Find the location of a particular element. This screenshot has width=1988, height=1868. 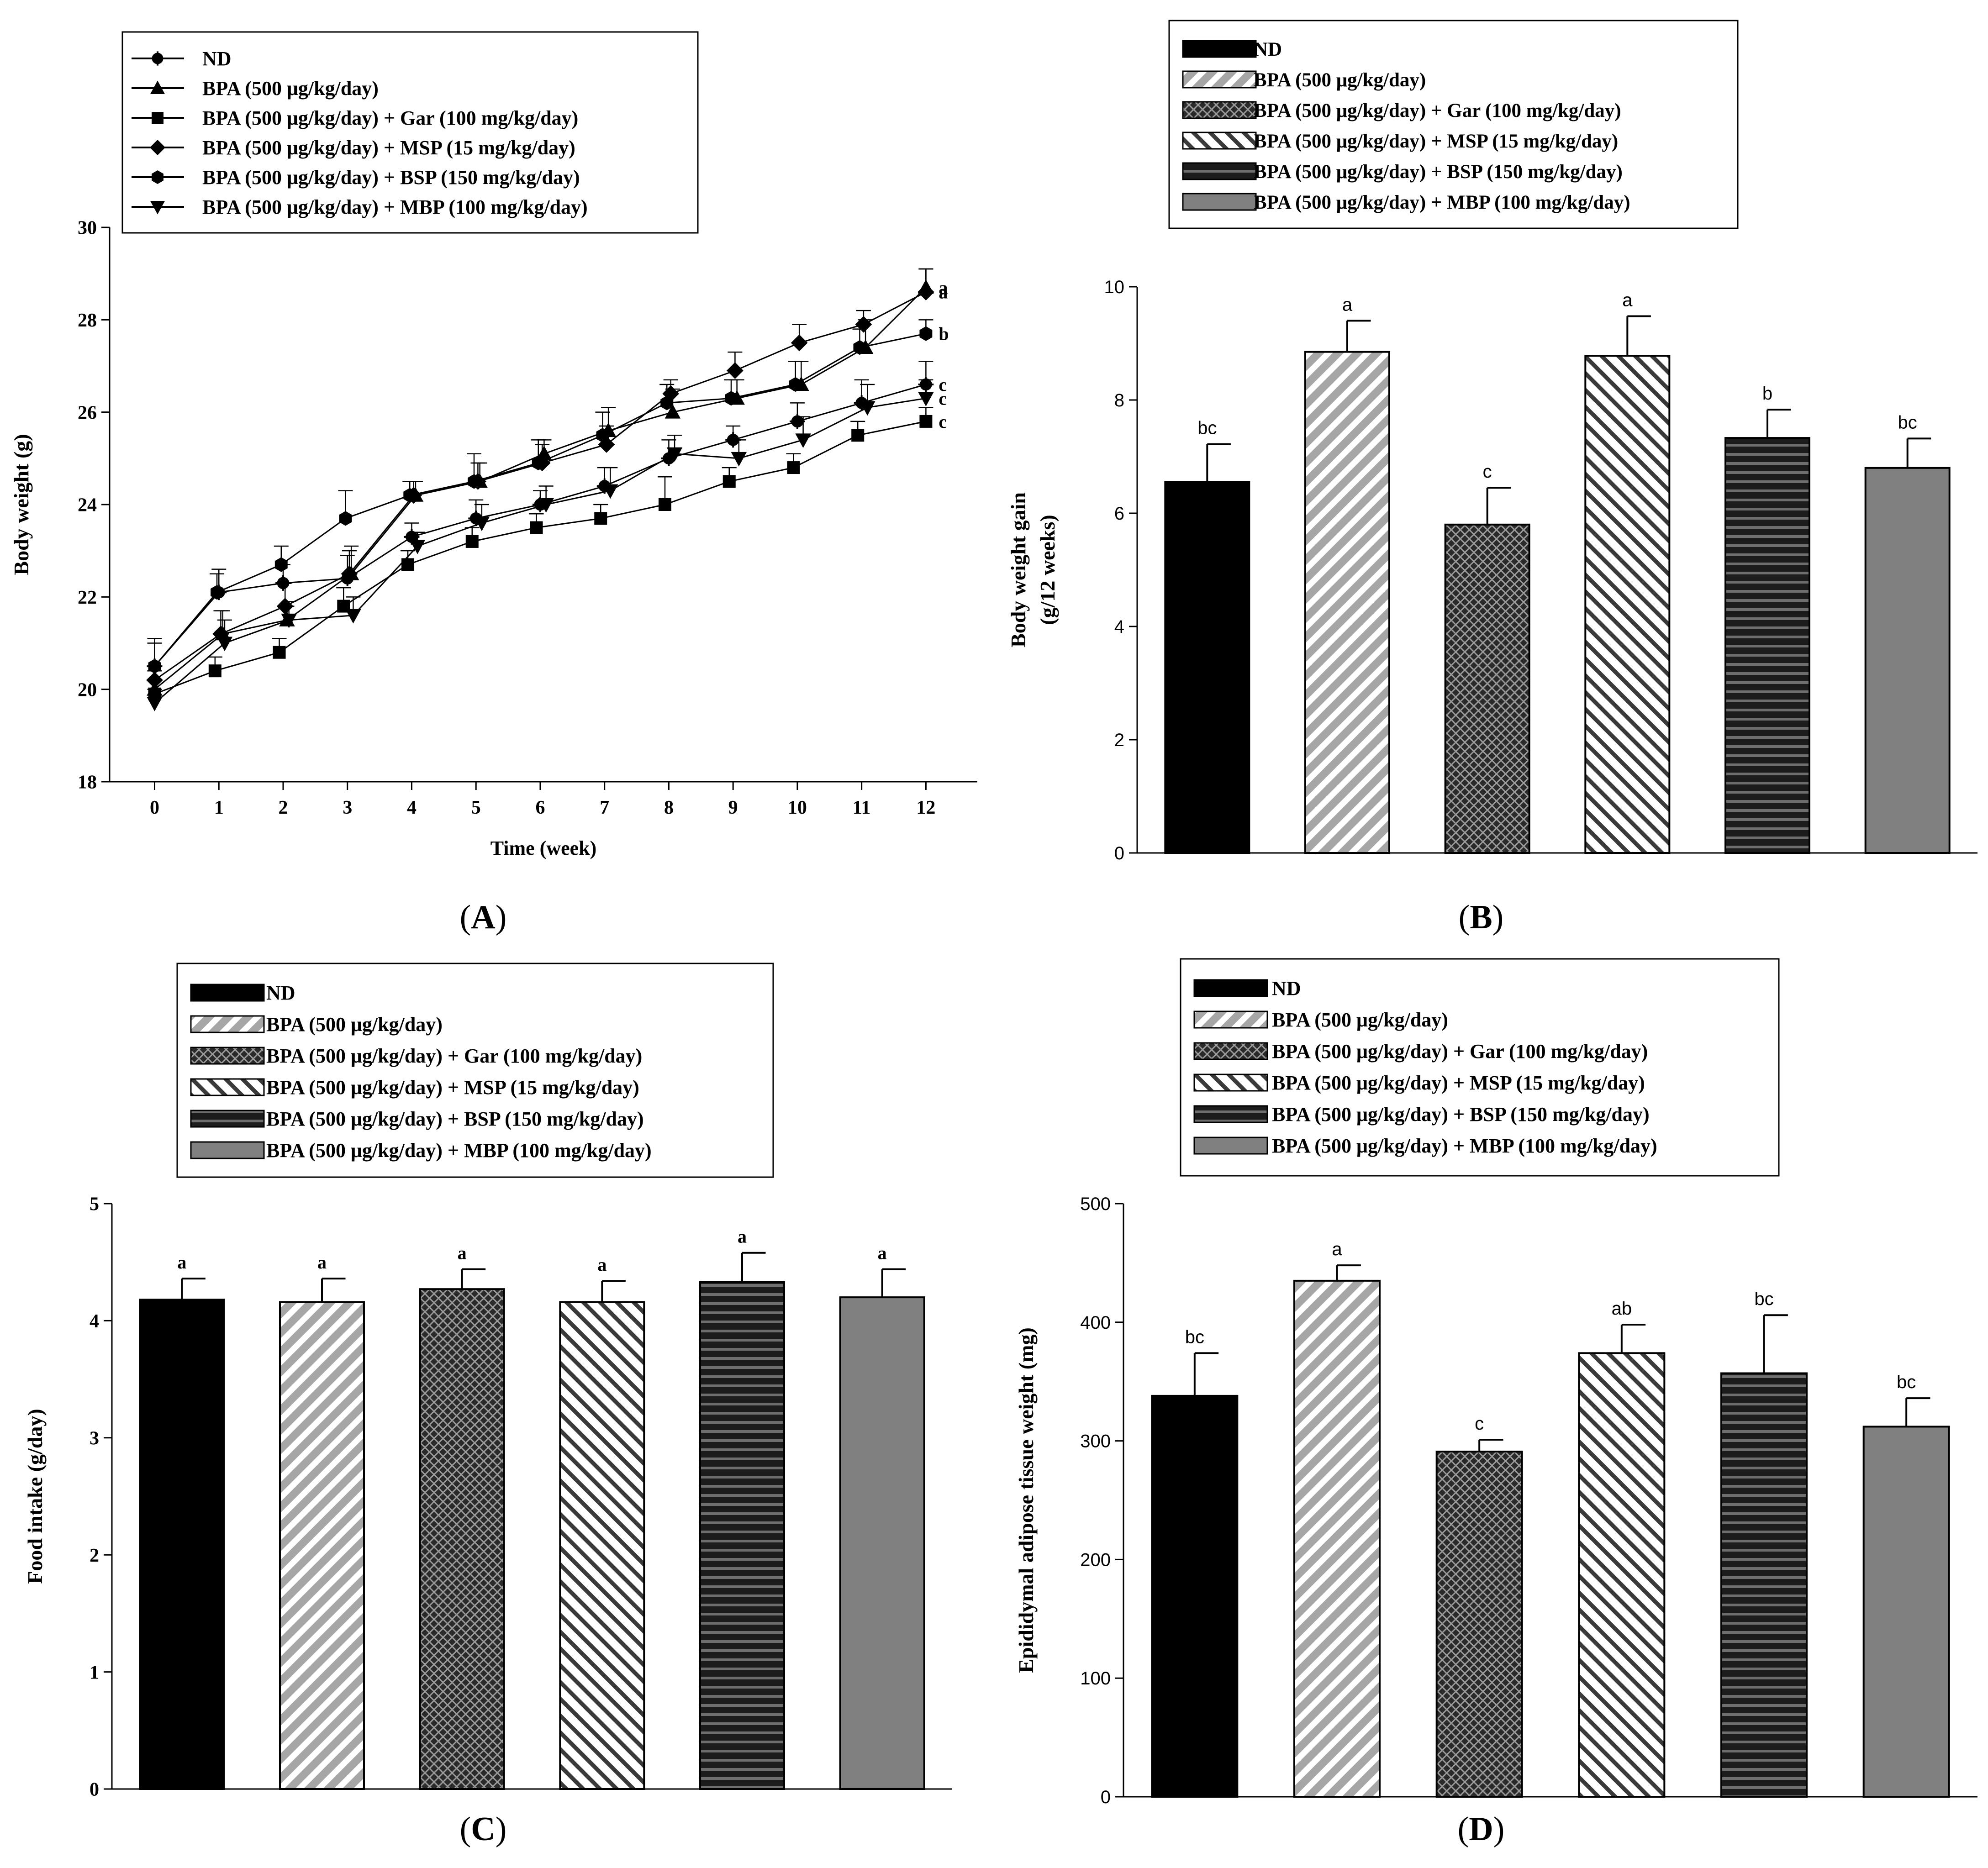

x-tick-label: 1 is located at coordinates (219, 807).